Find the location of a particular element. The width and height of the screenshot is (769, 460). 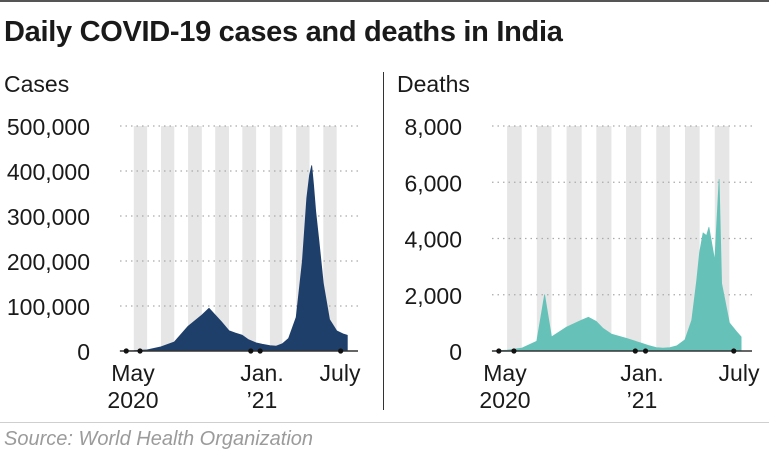

source-note: Source: World Health Organization is located at coordinates (159, 439).